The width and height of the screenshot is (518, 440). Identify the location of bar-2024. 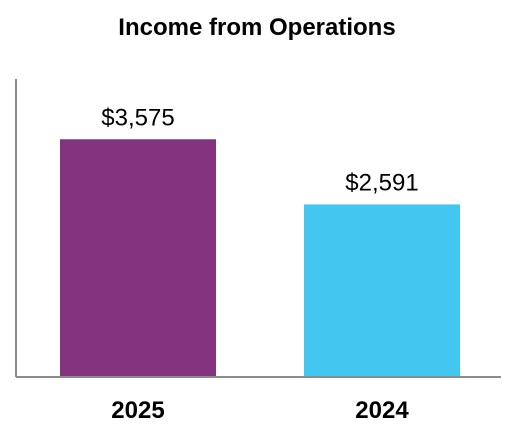
(382, 290).